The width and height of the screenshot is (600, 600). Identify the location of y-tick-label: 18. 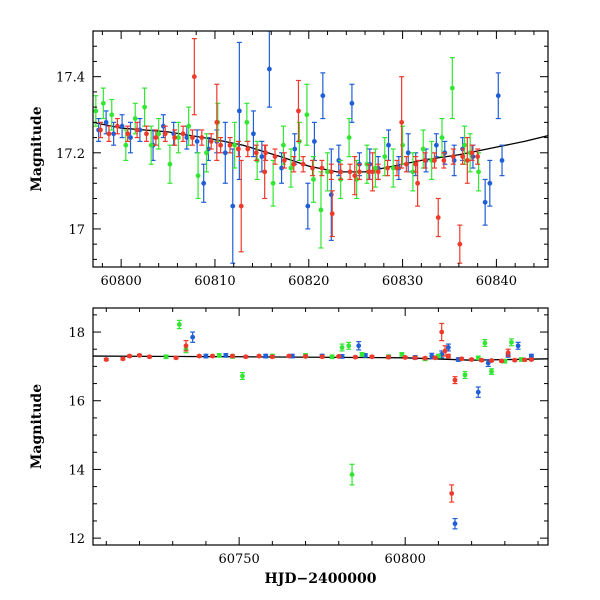
(76, 333).